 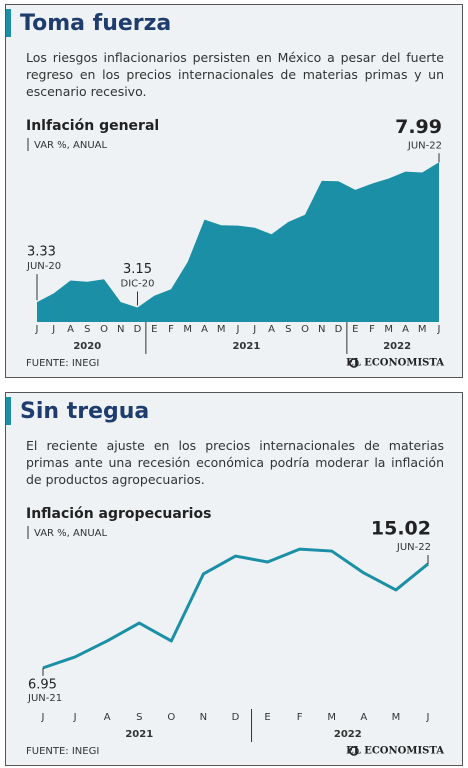 I want to click on point-label: JUN-21, so click(x=44, y=698).